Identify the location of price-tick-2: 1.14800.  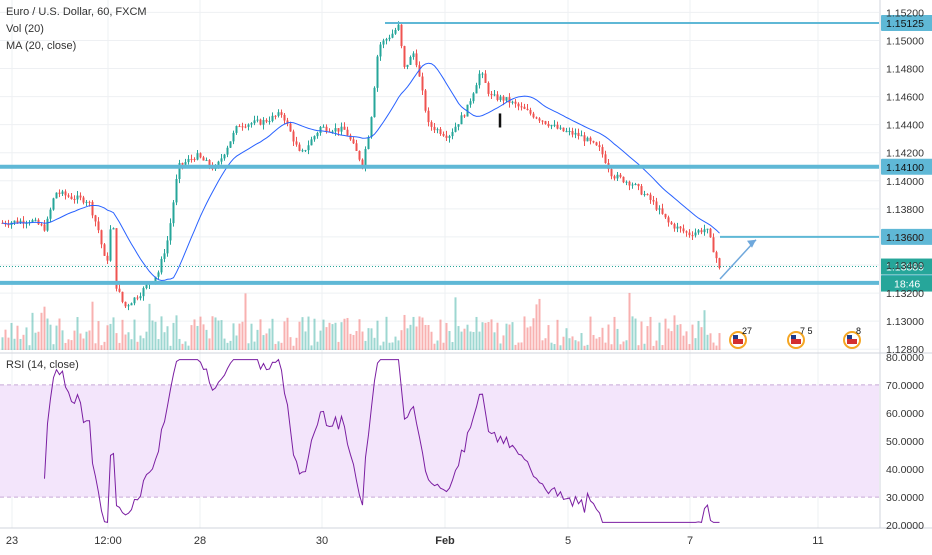
(905, 70).